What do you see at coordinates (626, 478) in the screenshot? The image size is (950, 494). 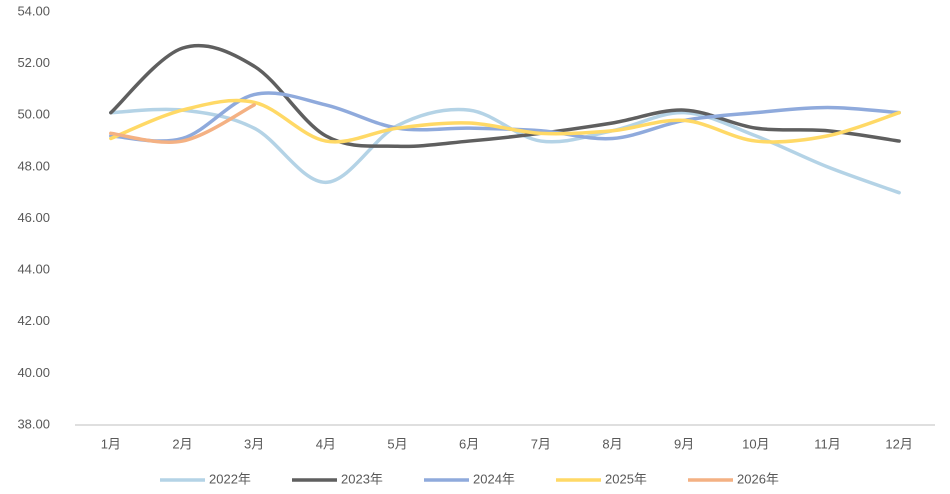 I see `legend-label: 2025年` at bounding box center [626, 478].